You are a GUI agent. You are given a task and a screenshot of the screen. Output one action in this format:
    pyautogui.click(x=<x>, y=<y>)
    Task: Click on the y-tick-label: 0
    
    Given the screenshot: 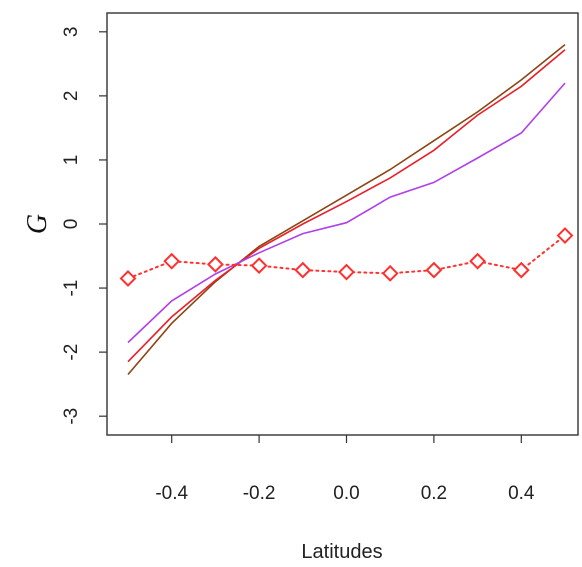 What is the action you would take?
    pyautogui.click(x=71, y=224)
    